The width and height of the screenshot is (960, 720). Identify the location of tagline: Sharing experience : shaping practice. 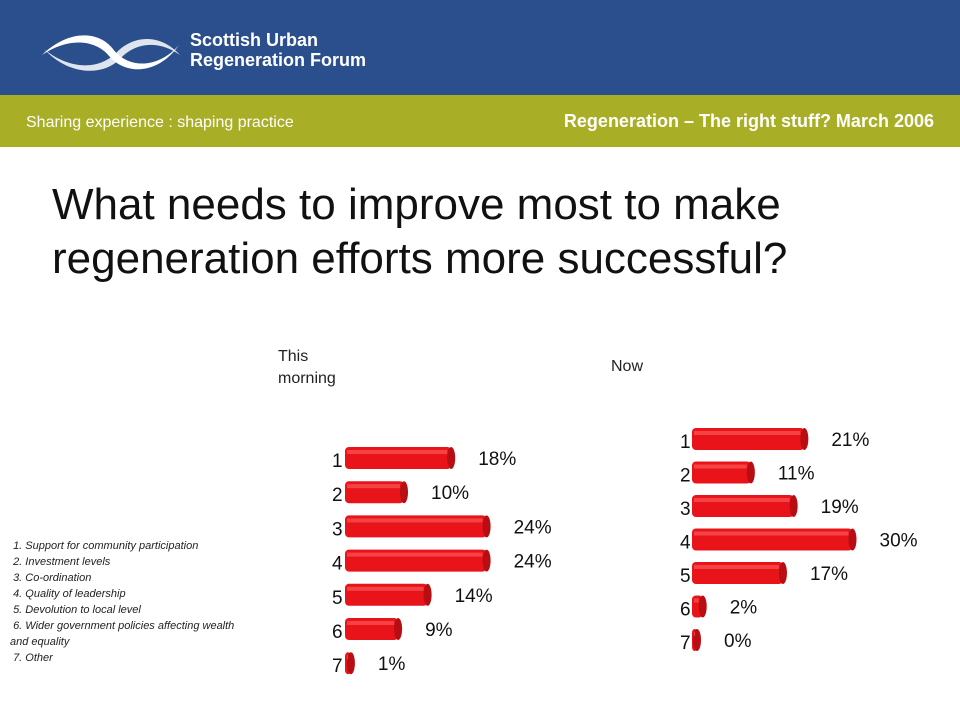
(160, 122).